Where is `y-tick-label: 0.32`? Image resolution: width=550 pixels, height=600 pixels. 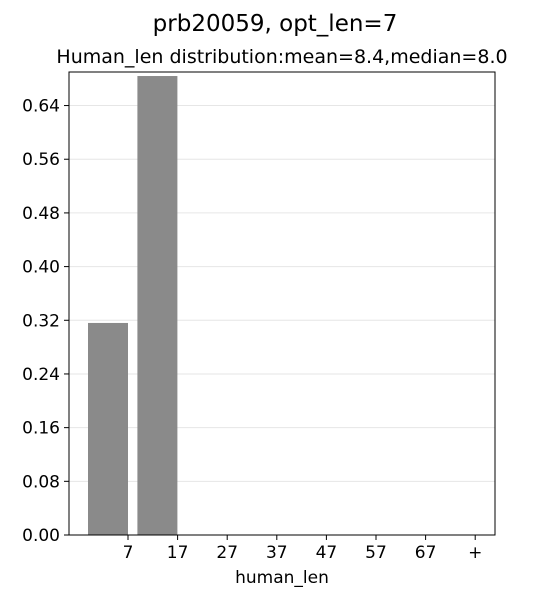
y-tick-label: 0.32 is located at coordinates (41, 321).